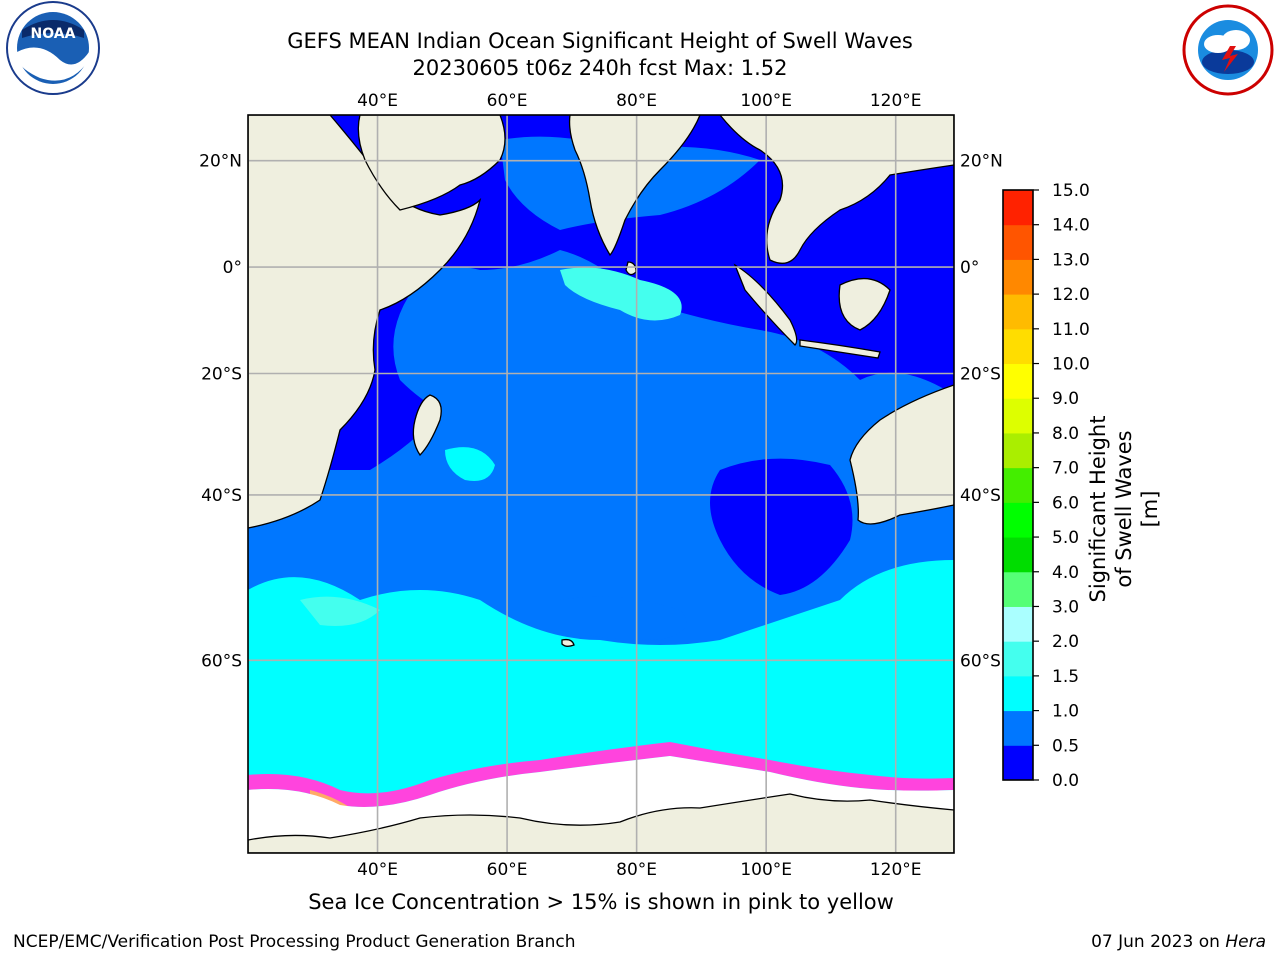 This screenshot has width=1280, height=960. I want to click on colorbar-label: 1.0, so click(1065, 712).